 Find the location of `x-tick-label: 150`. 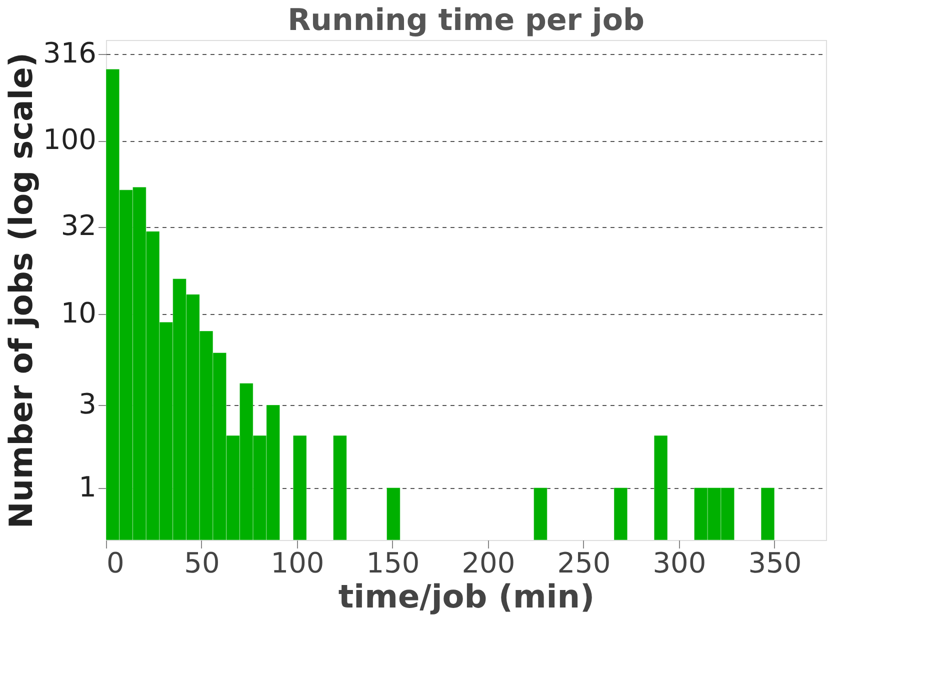

x-tick-label: 150 is located at coordinates (393, 563).